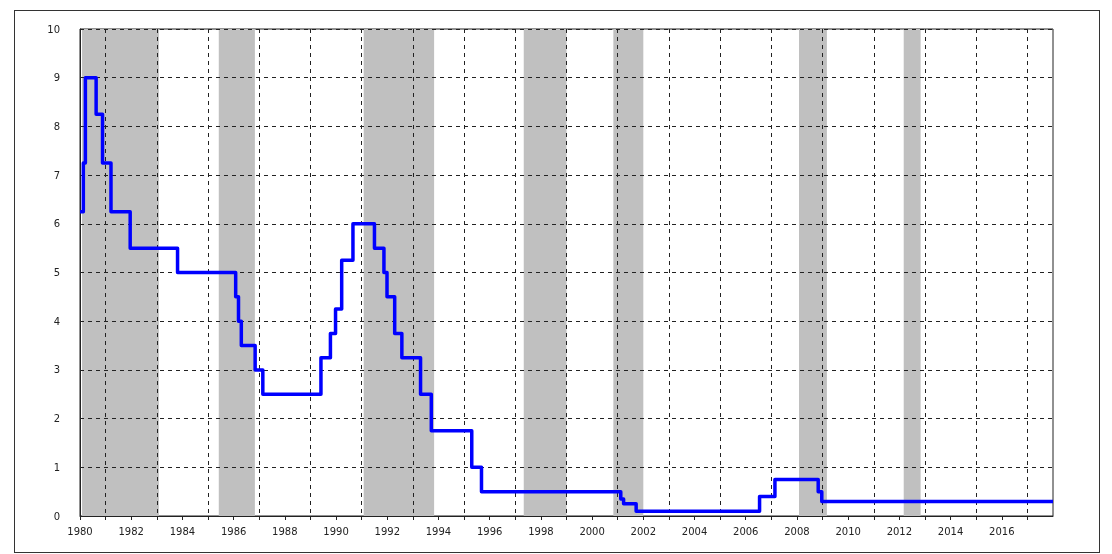 This screenshot has height=554, width=1112. Describe the element at coordinates (182, 531) in the screenshot. I see `x-tick-label: 1984` at that location.